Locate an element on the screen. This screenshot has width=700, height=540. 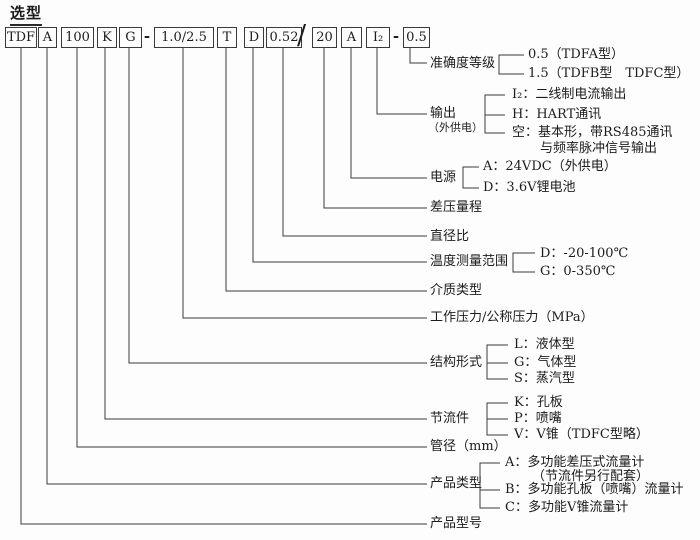
option-power-a: A：24VDC（外供电） is located at coordinates (550, 166).